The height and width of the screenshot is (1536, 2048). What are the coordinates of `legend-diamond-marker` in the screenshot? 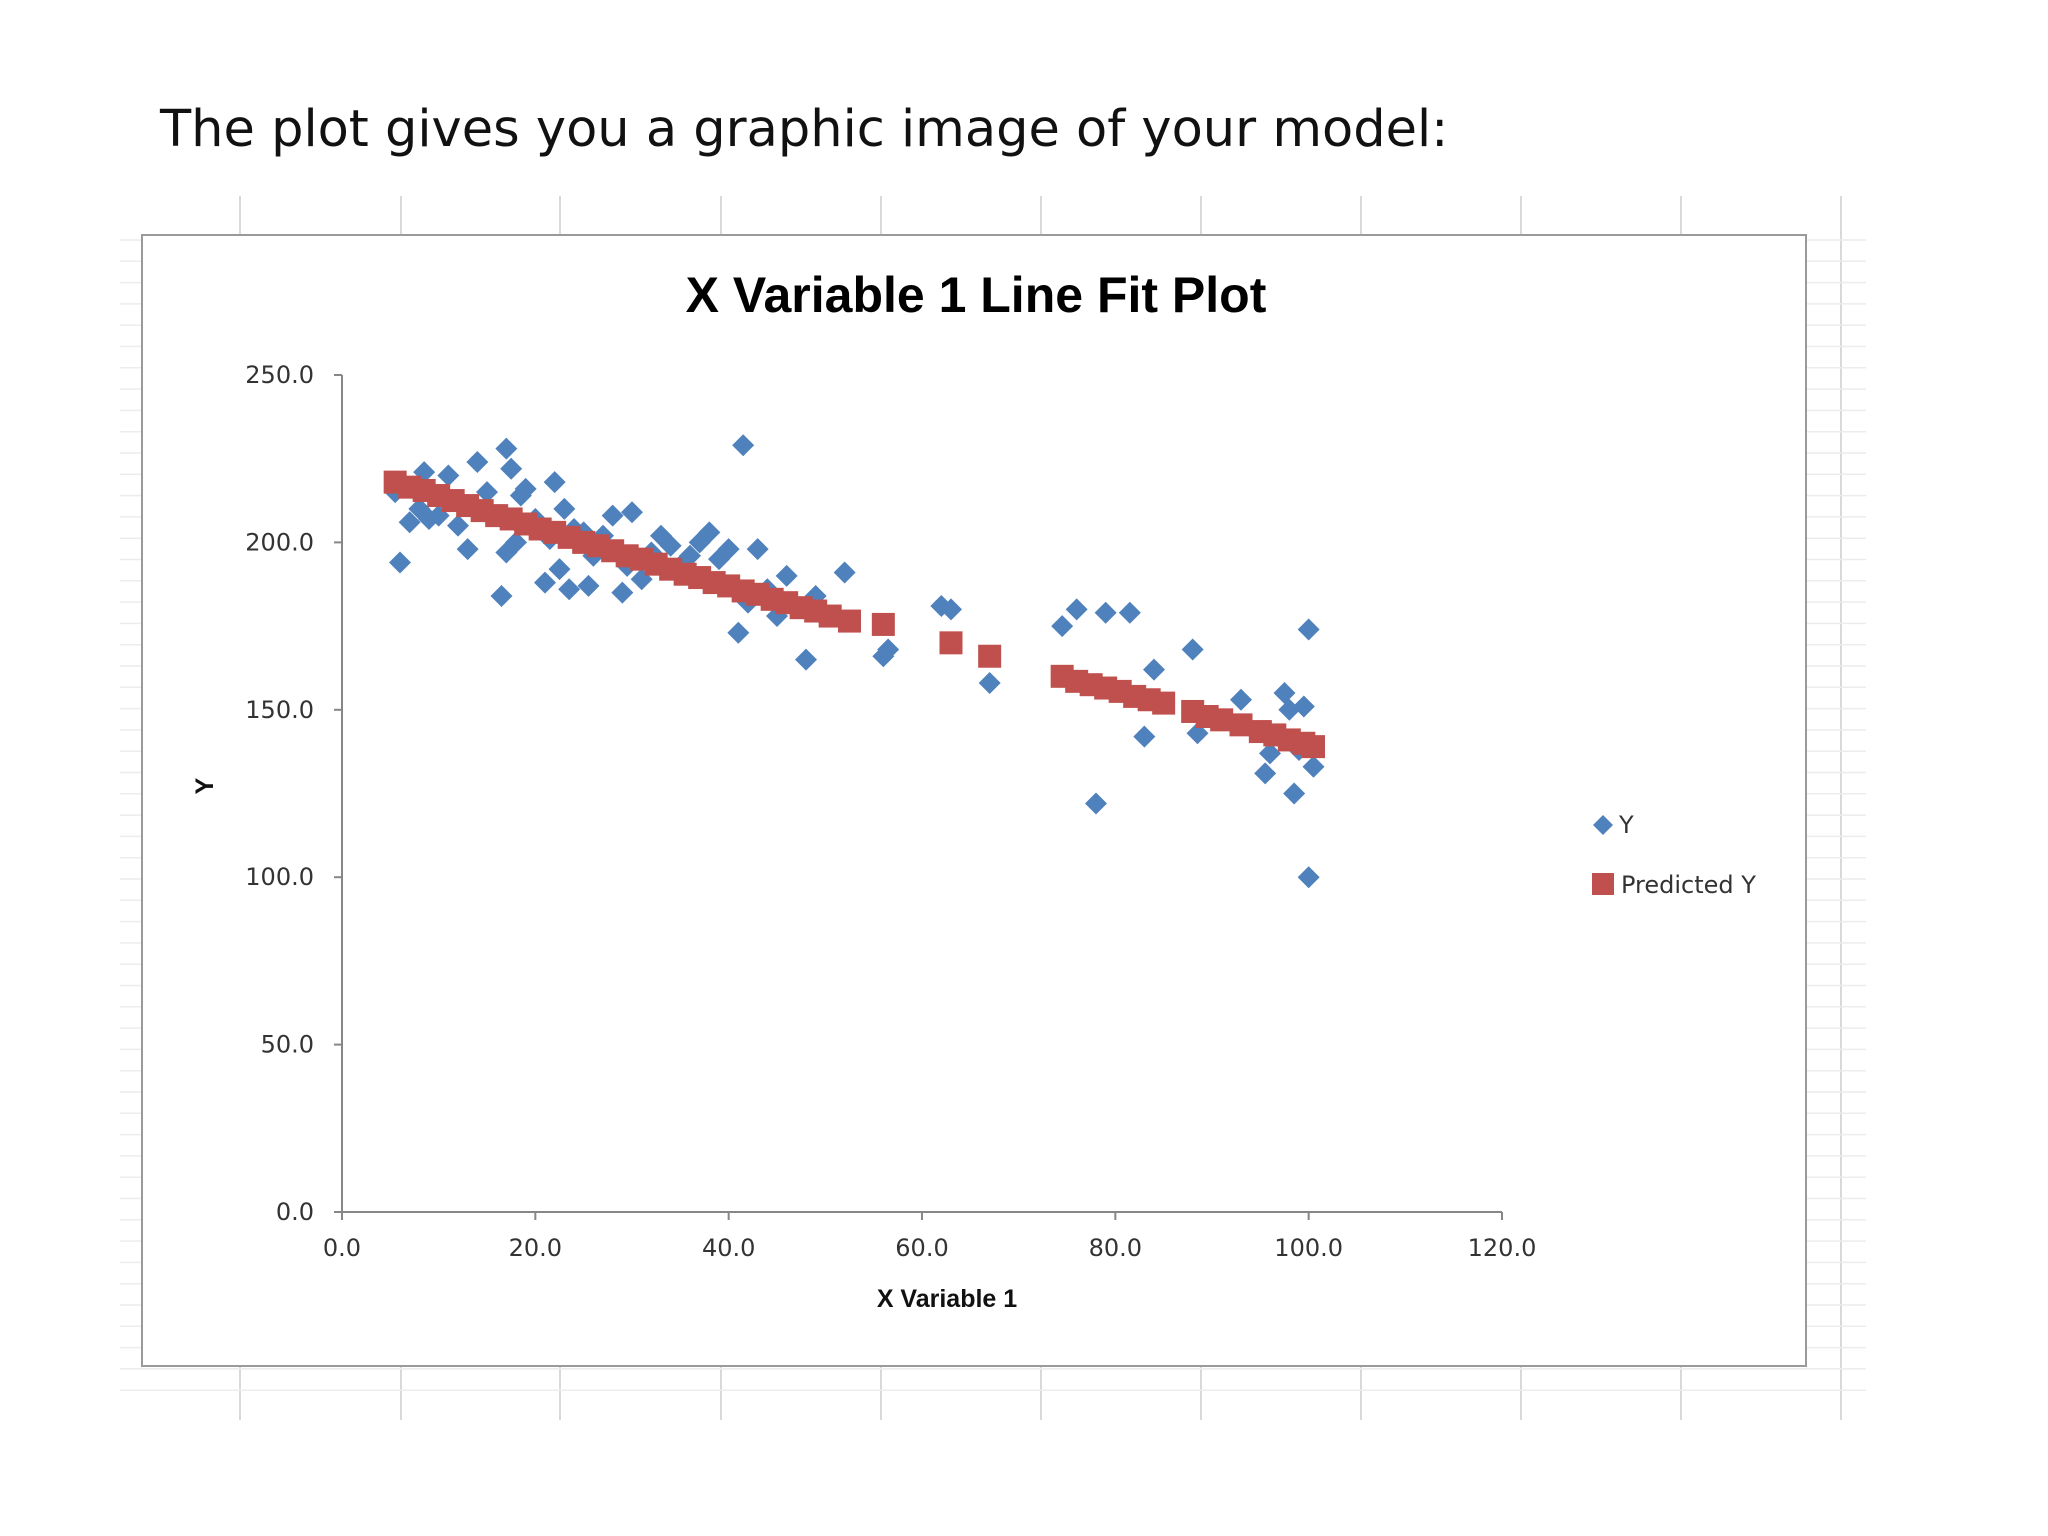 It's located at (1603, 825).